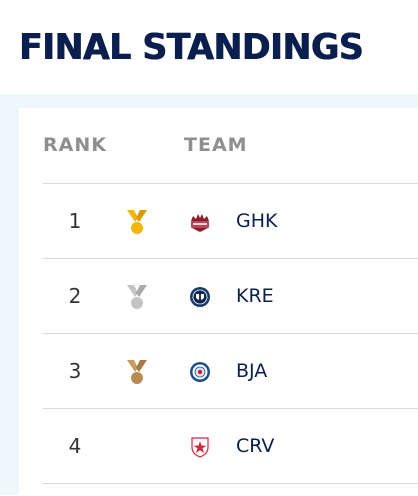  What do you see at coordinates (200, 372) in the screenshot?
I see `bja-logo-icon` at bounding box center [200, 372].